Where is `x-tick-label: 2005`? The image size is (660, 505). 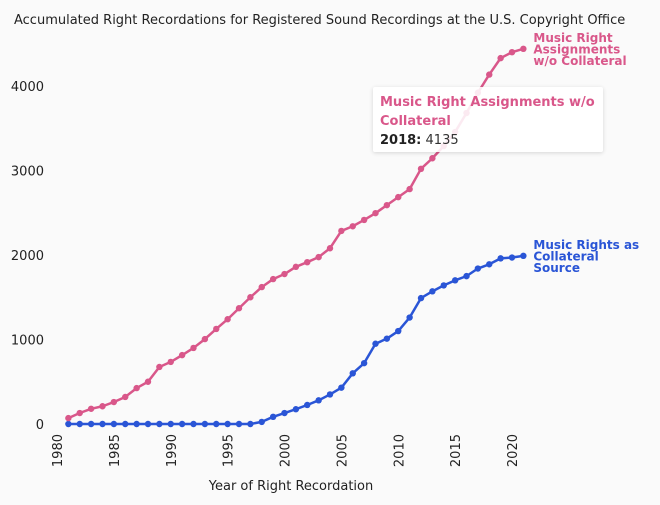 x-tick-label: 2005 is located at coordinates (342, 450).